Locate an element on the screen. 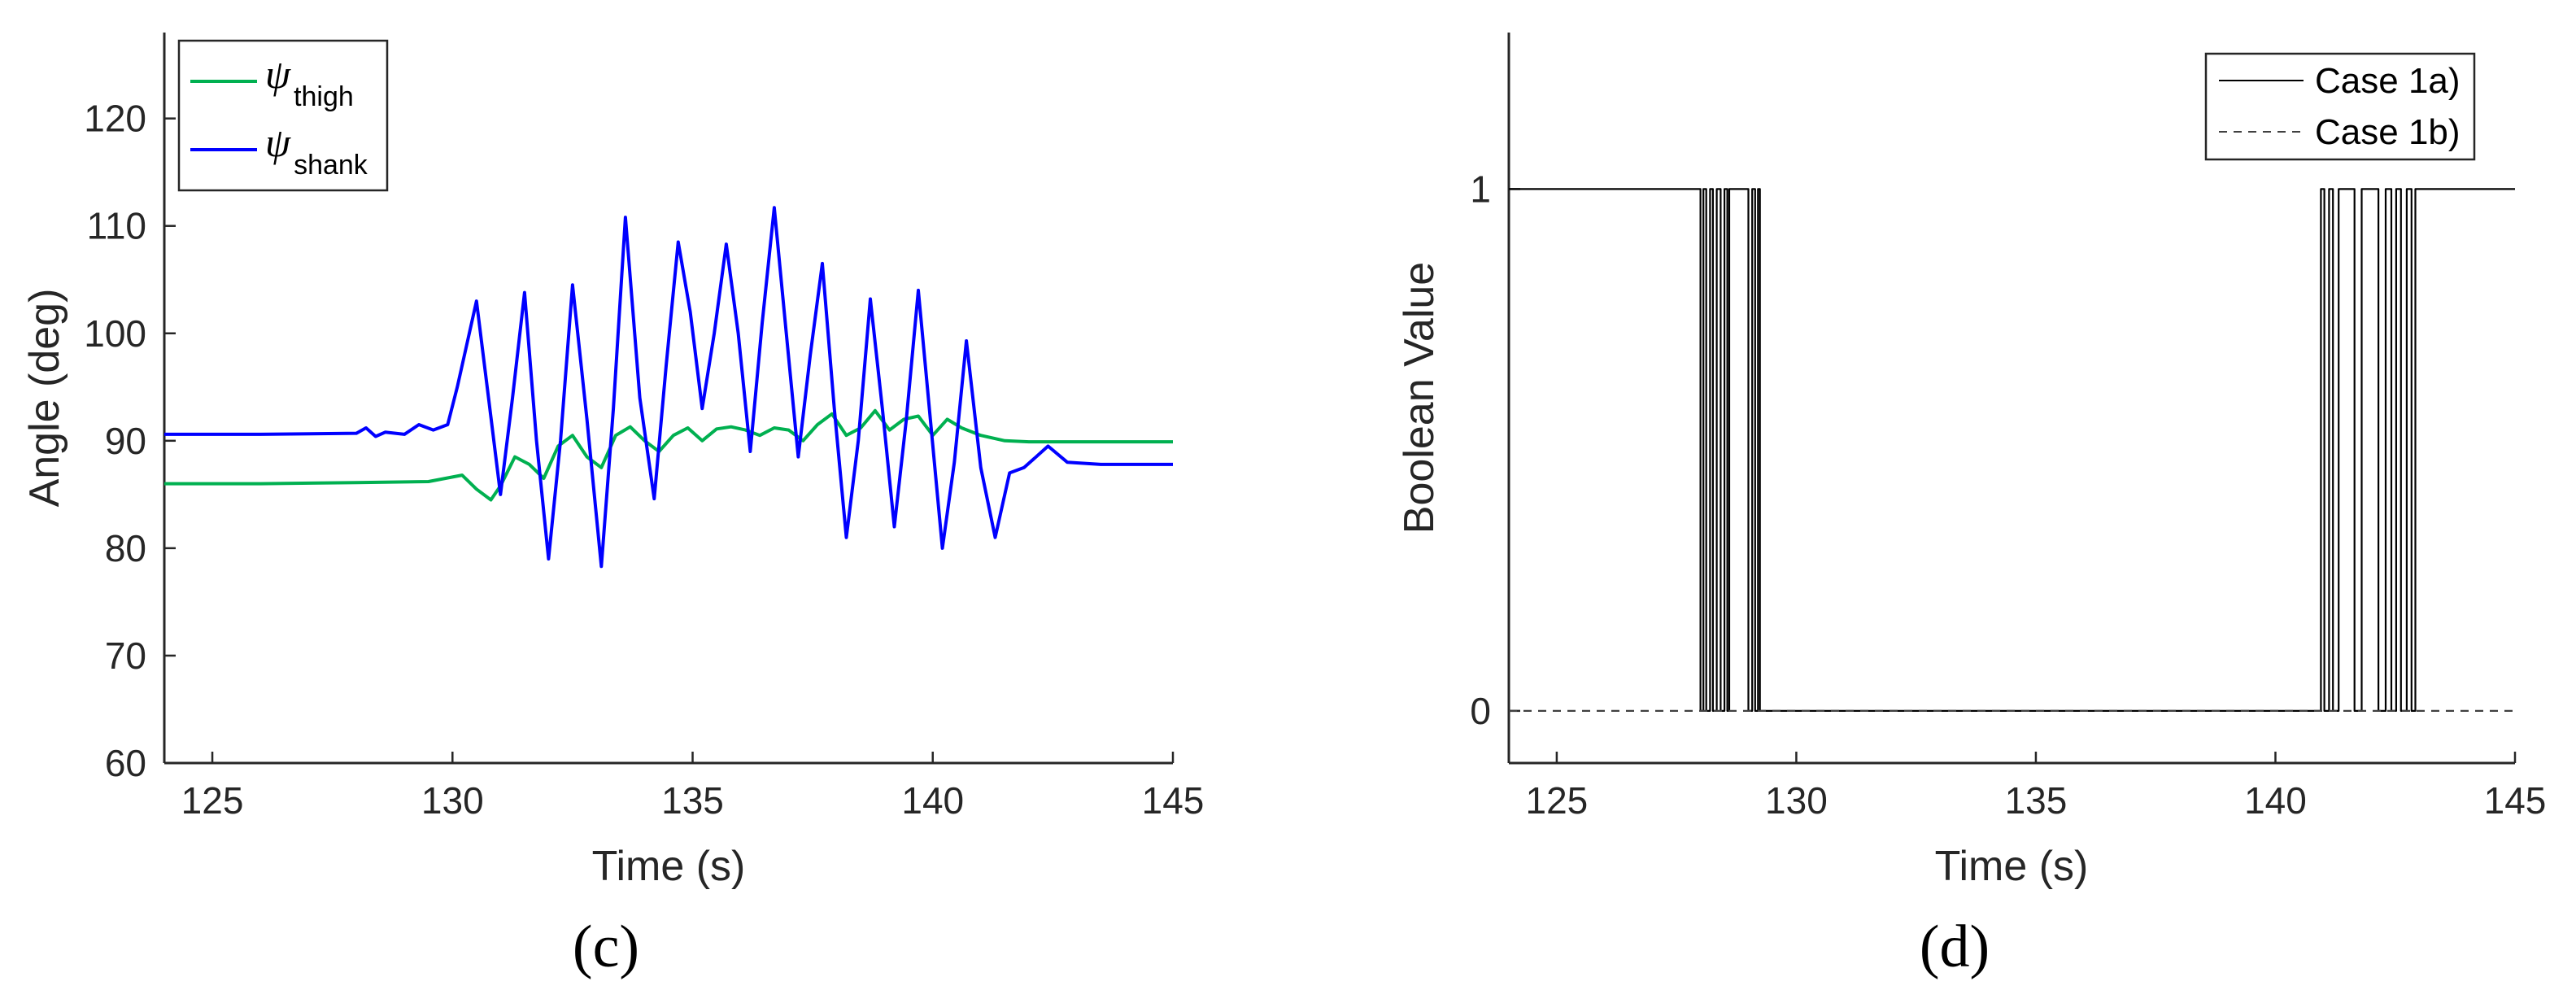 This screenshot has height=990, width=2576. legend-d: Case 1a) Case 1b) is located at coordinates (2340, 107).